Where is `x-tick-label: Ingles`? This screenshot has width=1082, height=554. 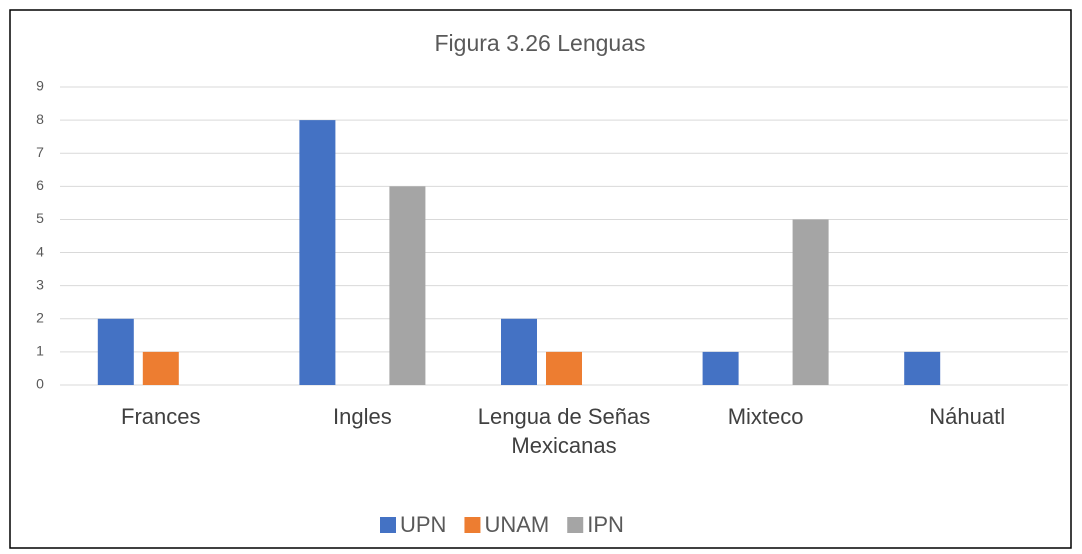 x-tick-label: Ingles is located at coordinates (362, 416).